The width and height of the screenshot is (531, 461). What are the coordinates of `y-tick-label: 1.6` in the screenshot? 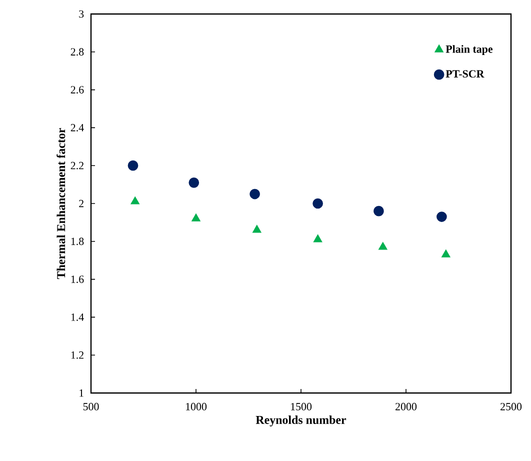 It's located at (77, 280).